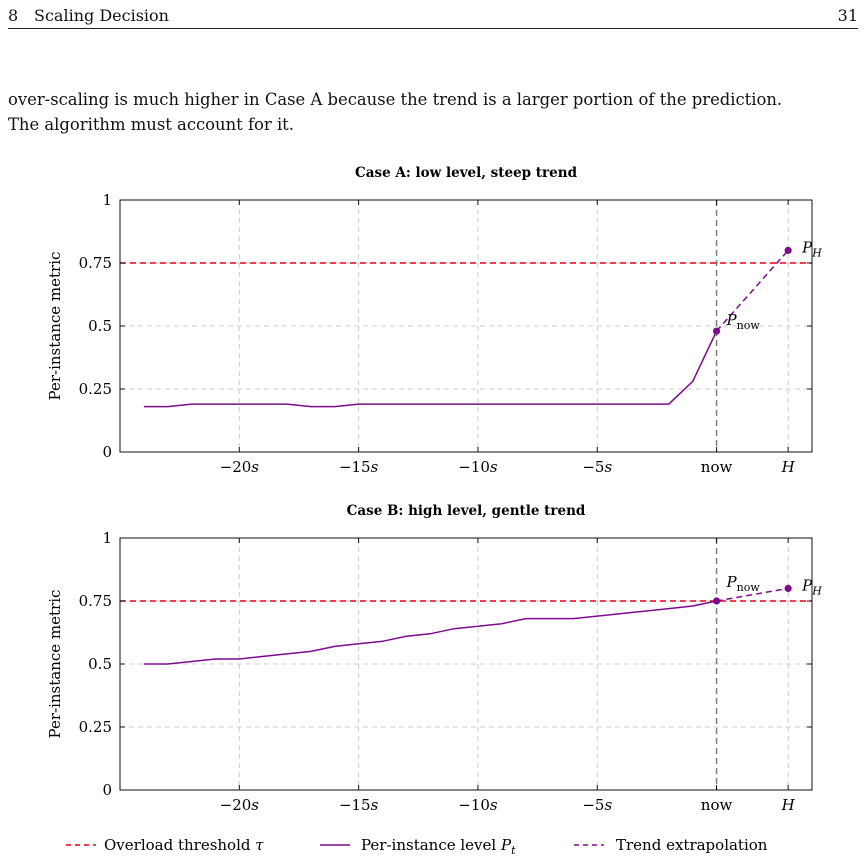  What do you see at coordinates (847, 15) in the screenshot?
I see `page-number: 31` at bounding box center [847, 15].